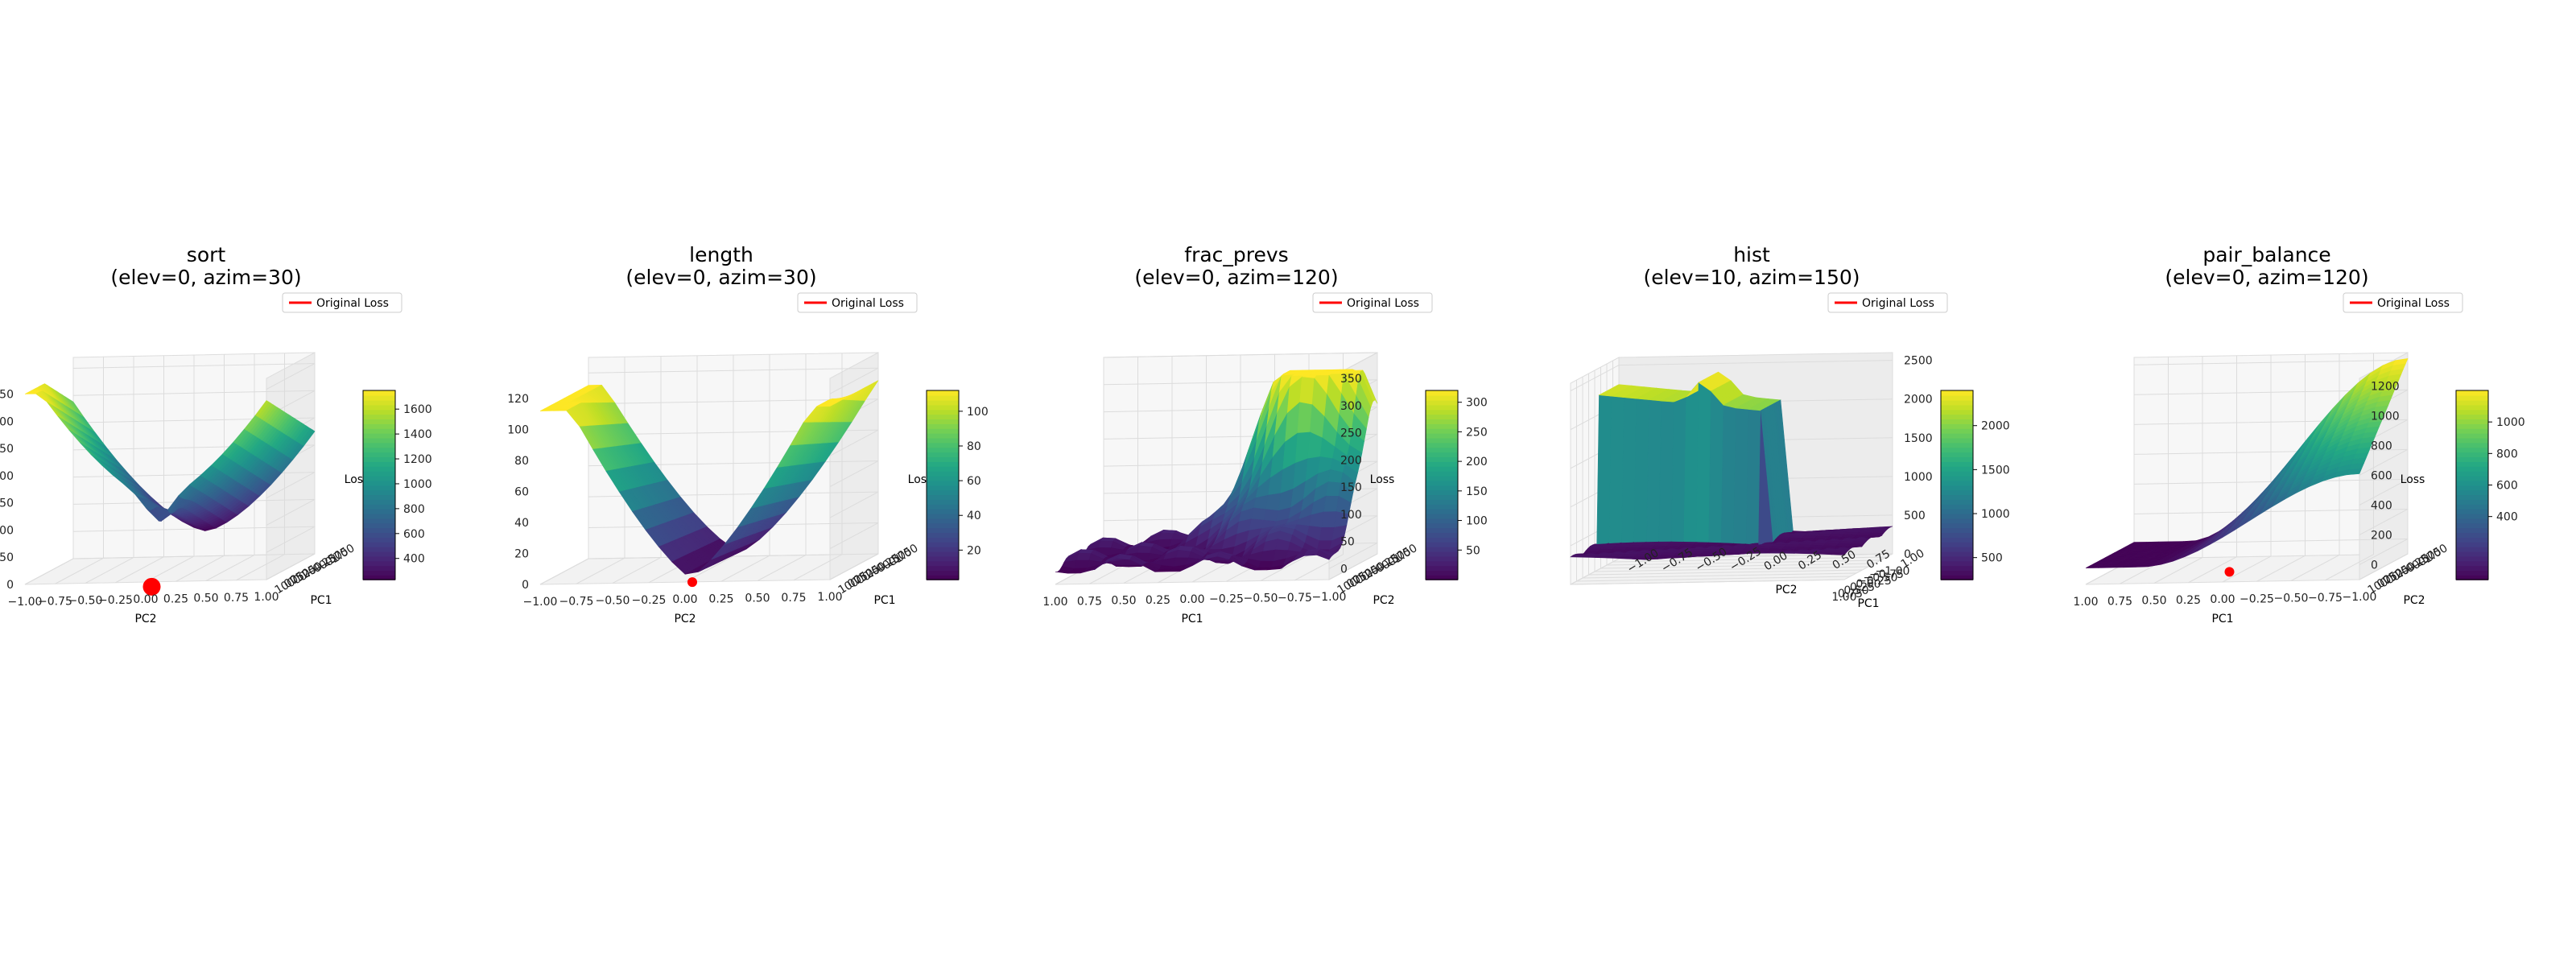  I want to click on x-tick-label: −0.75, so click(1295, 598).